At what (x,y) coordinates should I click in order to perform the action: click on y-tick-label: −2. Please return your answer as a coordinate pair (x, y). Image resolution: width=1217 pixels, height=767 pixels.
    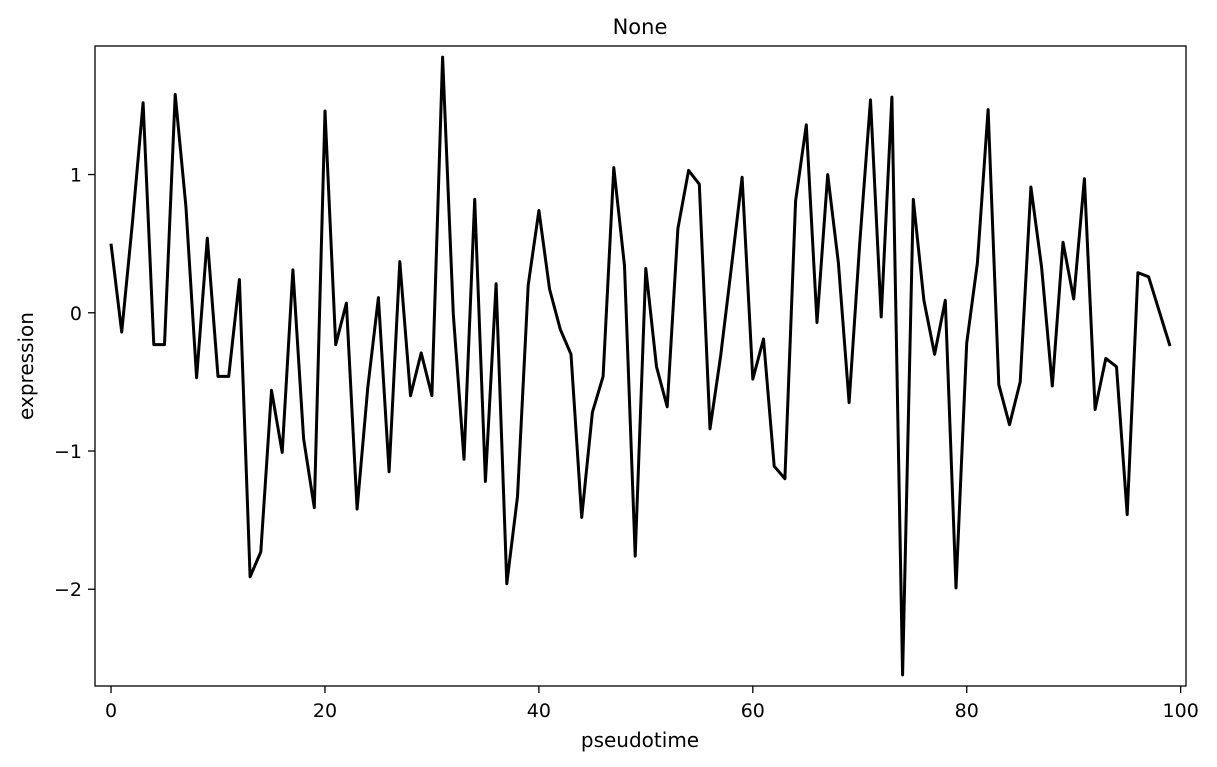
    Looking at the image, I should click on (68, 590).